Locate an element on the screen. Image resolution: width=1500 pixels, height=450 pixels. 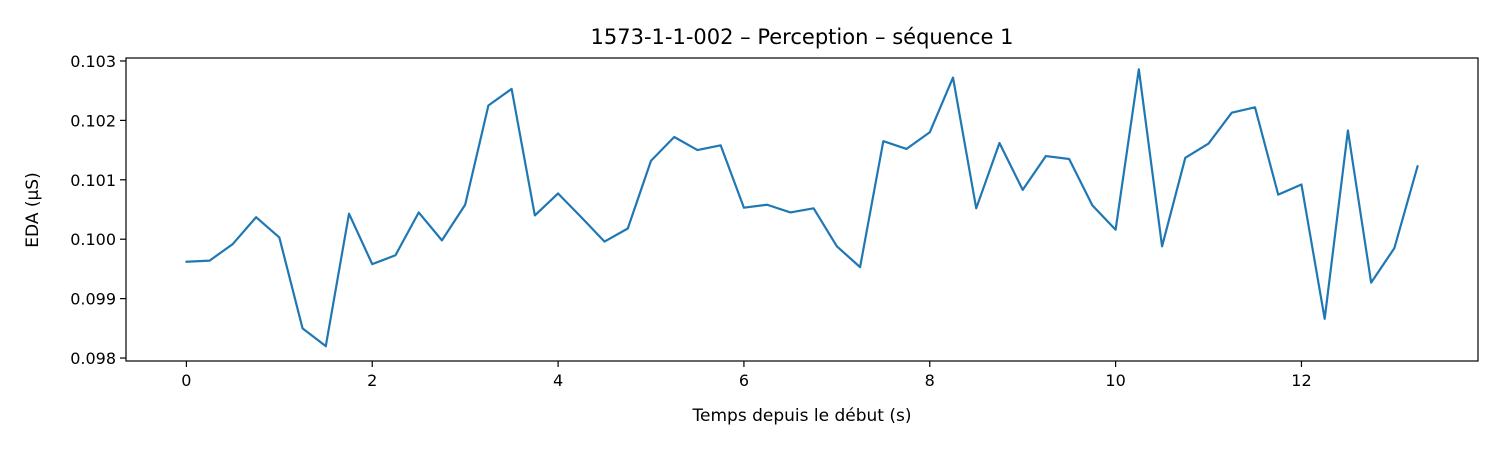
y-axis-label: EDA (µS) is located at coordinates (33, 209).